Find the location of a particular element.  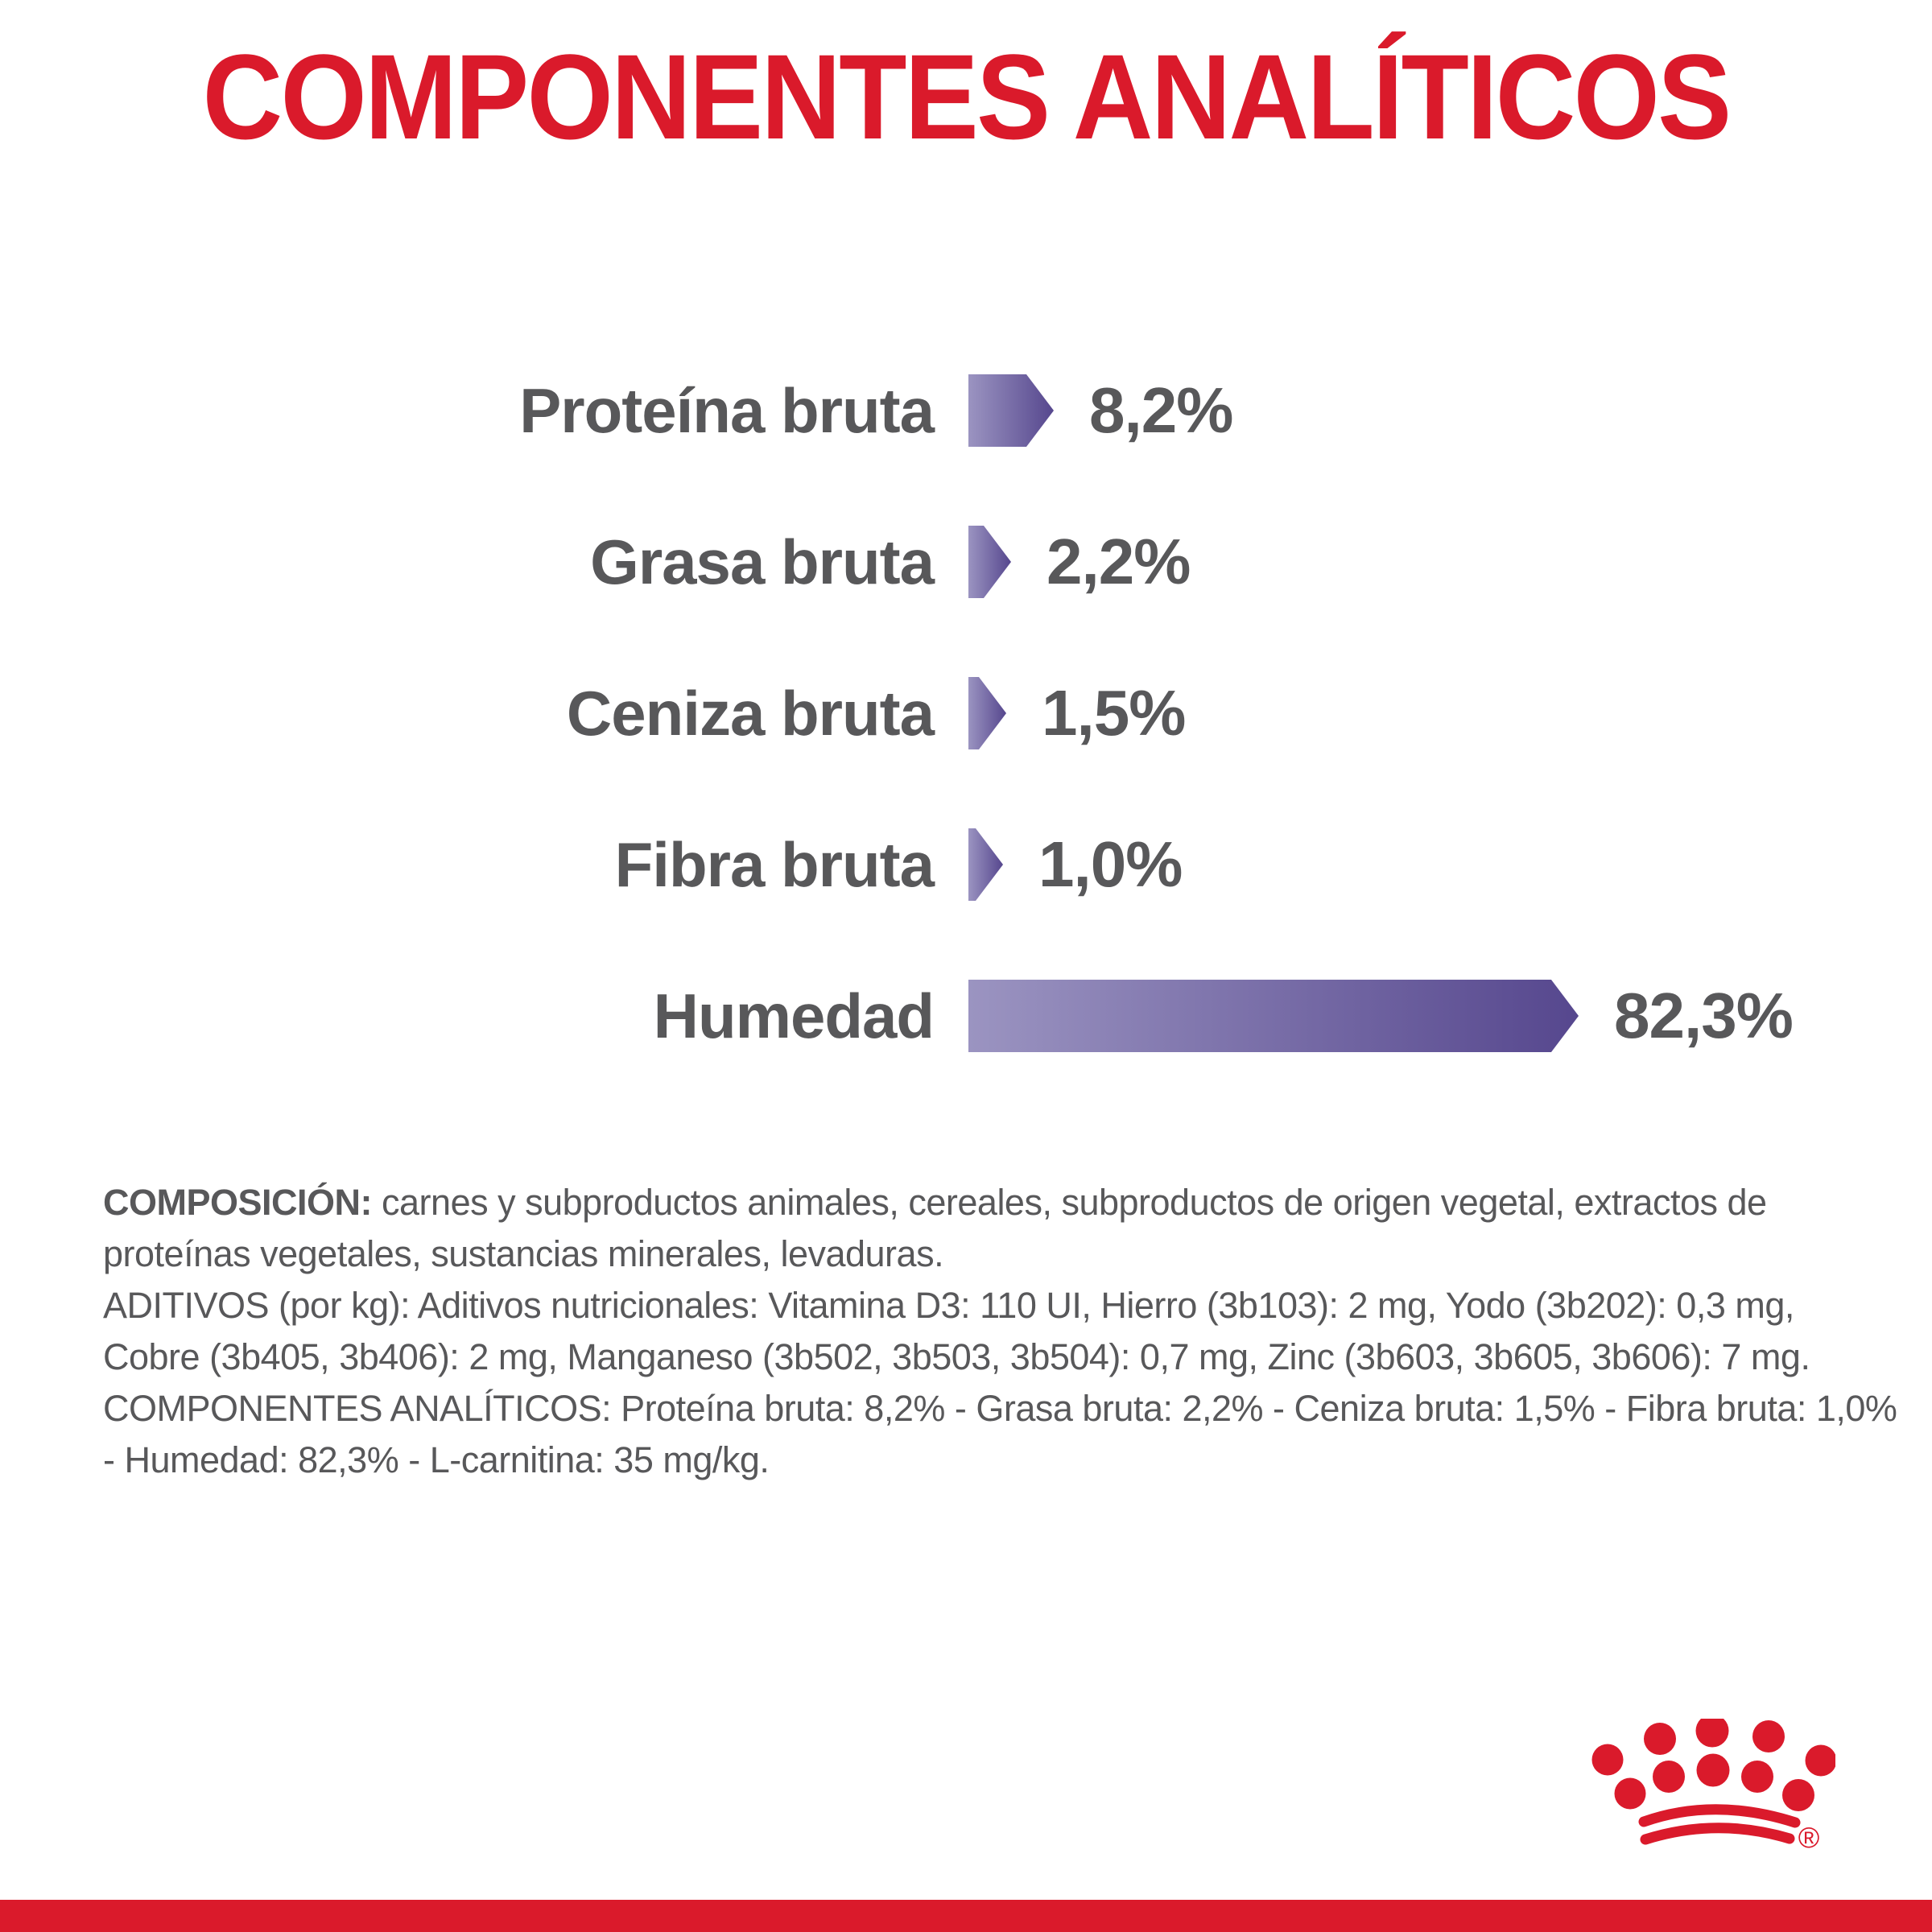

chart-row: Fibra bruta 1,0% is located at coordinates (966, 864).